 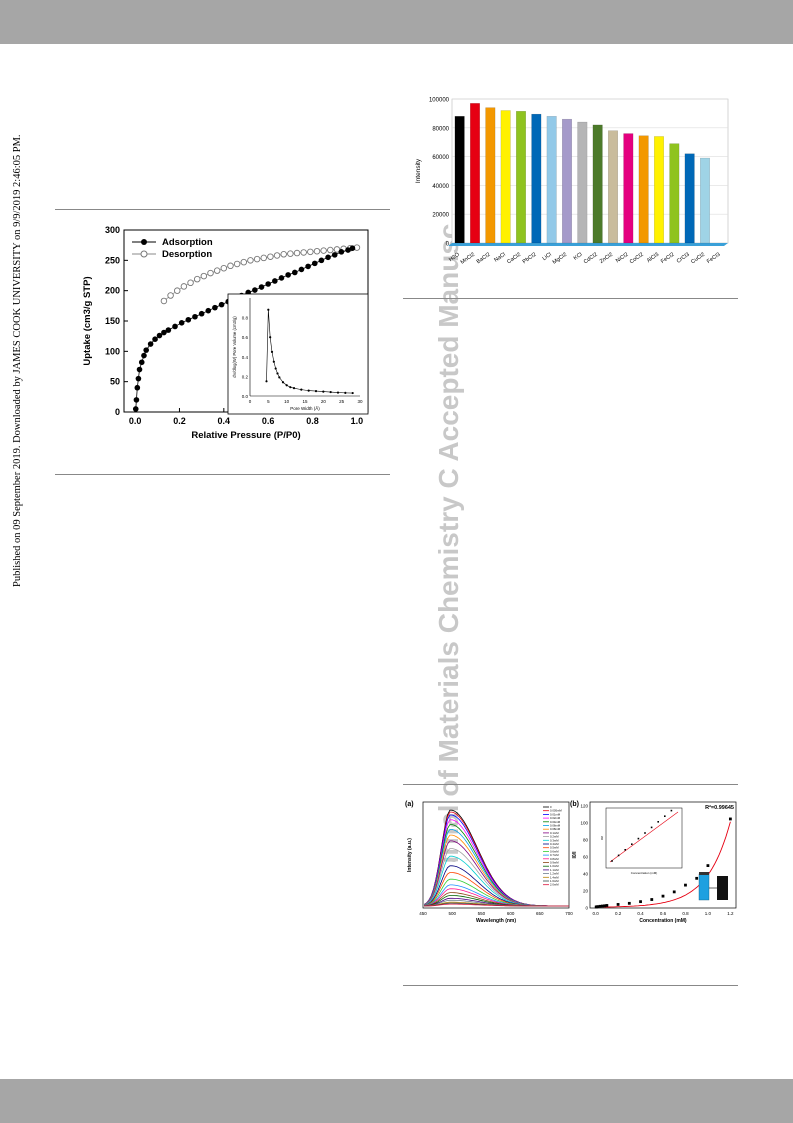 What do you see at coordinates (554, 885) in the screenshot?
I see `legend-entry: 2.0mM` at bounding box center [554, 885].